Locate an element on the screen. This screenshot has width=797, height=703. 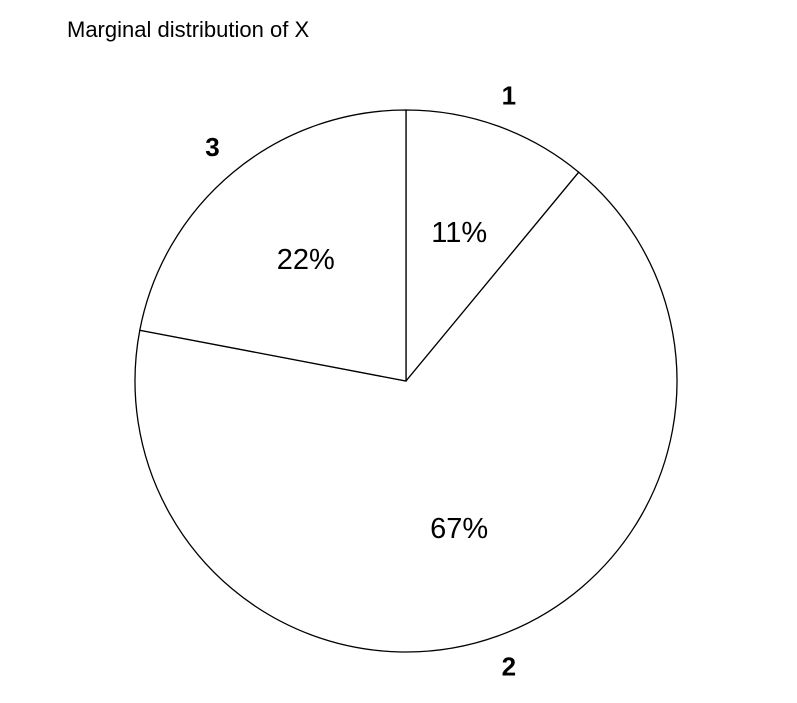
slice-category-label: 3 is located at coordinates (212, 147).